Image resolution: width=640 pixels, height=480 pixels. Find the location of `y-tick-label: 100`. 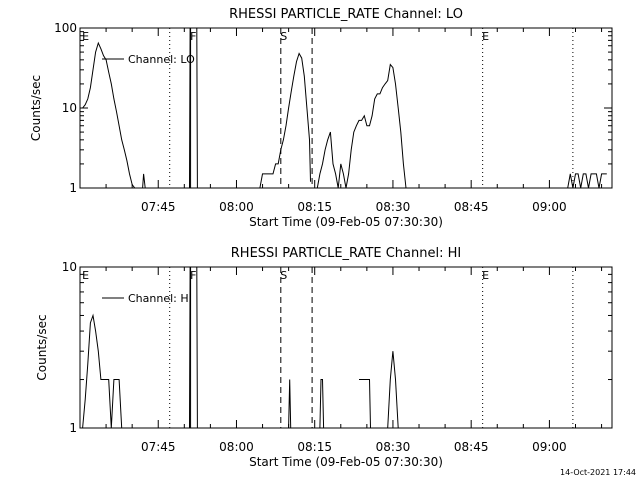

y-tick-label: 100 is located at coordinates (65, 28).